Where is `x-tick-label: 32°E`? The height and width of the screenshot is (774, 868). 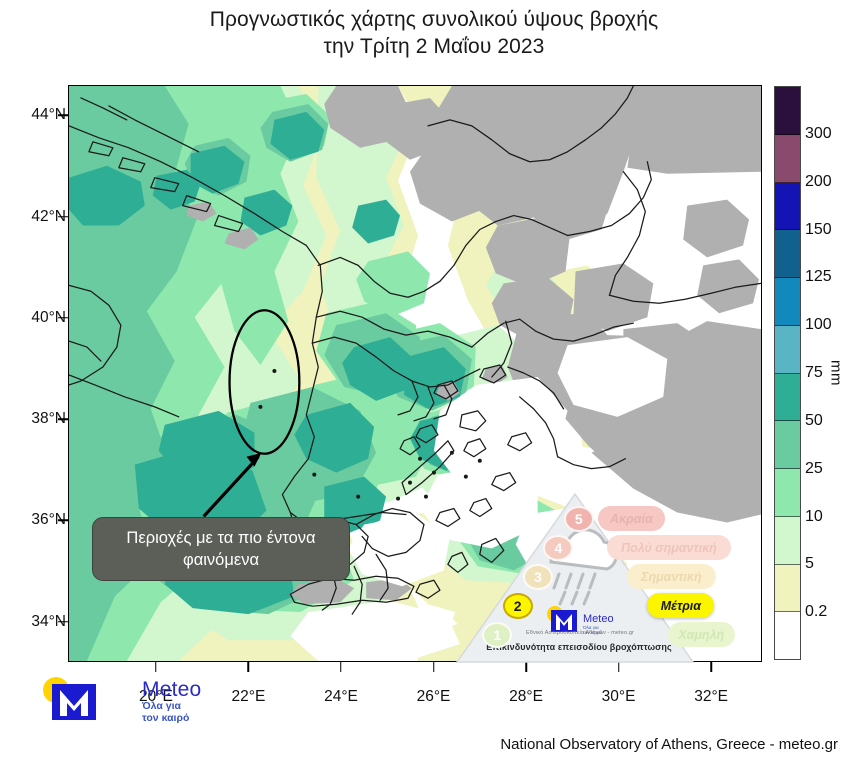
x-tick-label: 32°E is located at coordinates (711, 696).